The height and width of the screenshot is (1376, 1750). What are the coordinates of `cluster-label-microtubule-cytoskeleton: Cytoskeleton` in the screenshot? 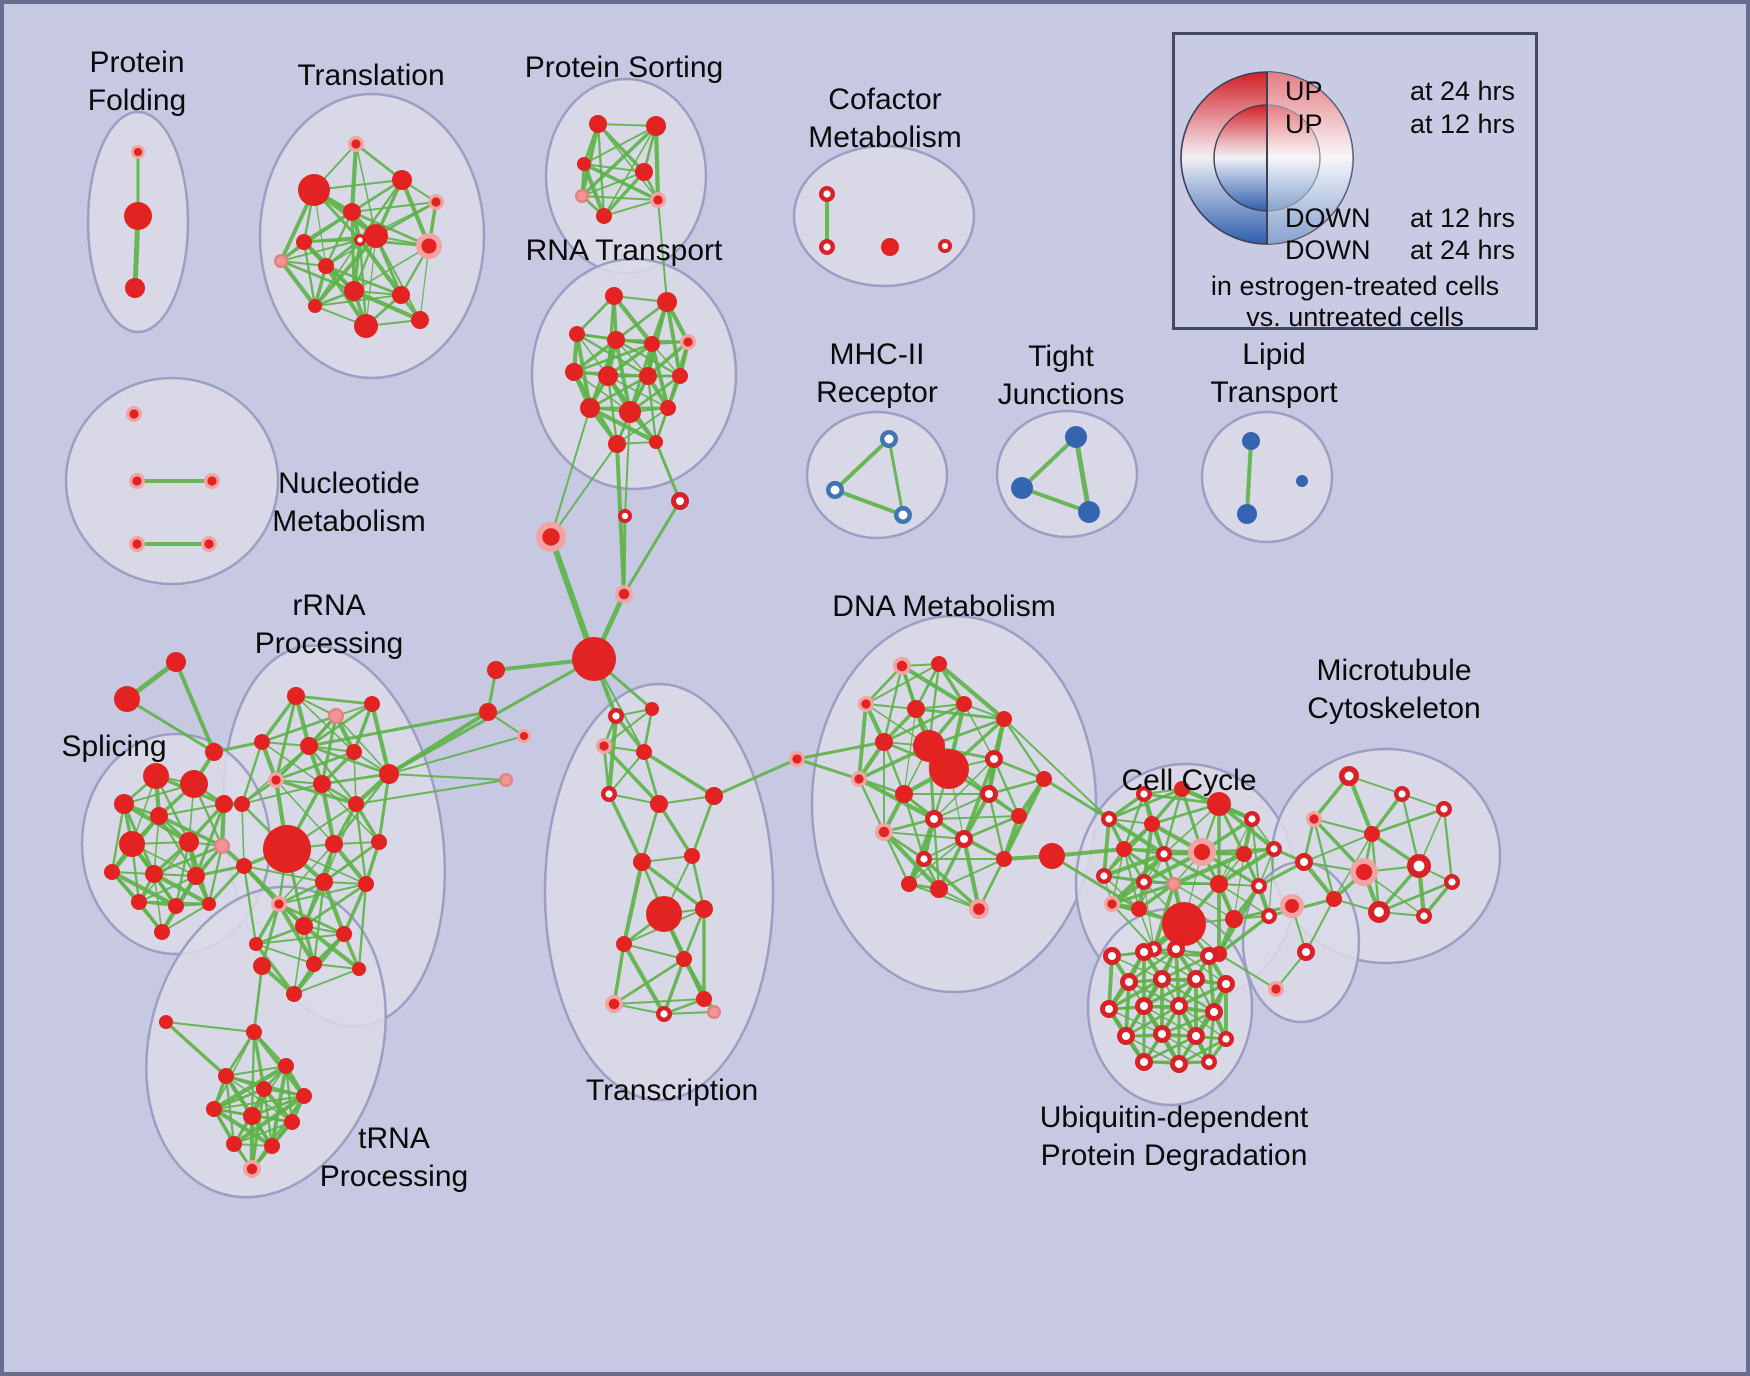 It's located at (1393, 708).